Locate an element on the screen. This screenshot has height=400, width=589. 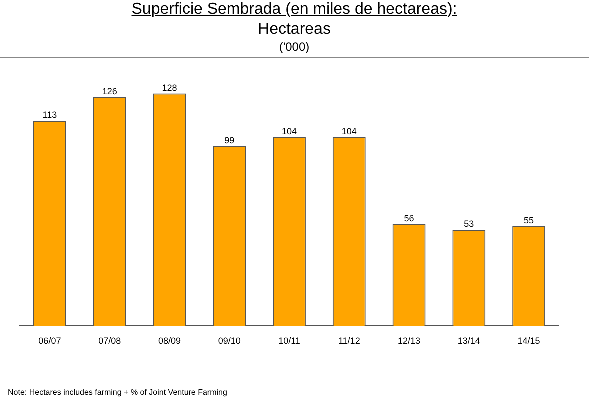
data-label: 53 is located at coordinates (469, 223).